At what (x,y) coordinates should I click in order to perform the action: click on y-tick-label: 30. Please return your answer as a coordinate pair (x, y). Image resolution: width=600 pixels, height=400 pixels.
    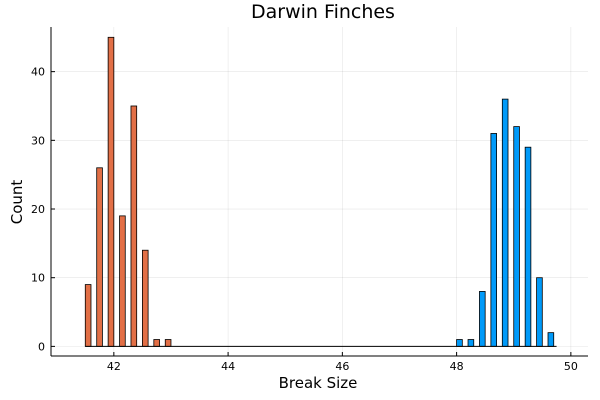
    Looking at the image, I should click on (38, 140).